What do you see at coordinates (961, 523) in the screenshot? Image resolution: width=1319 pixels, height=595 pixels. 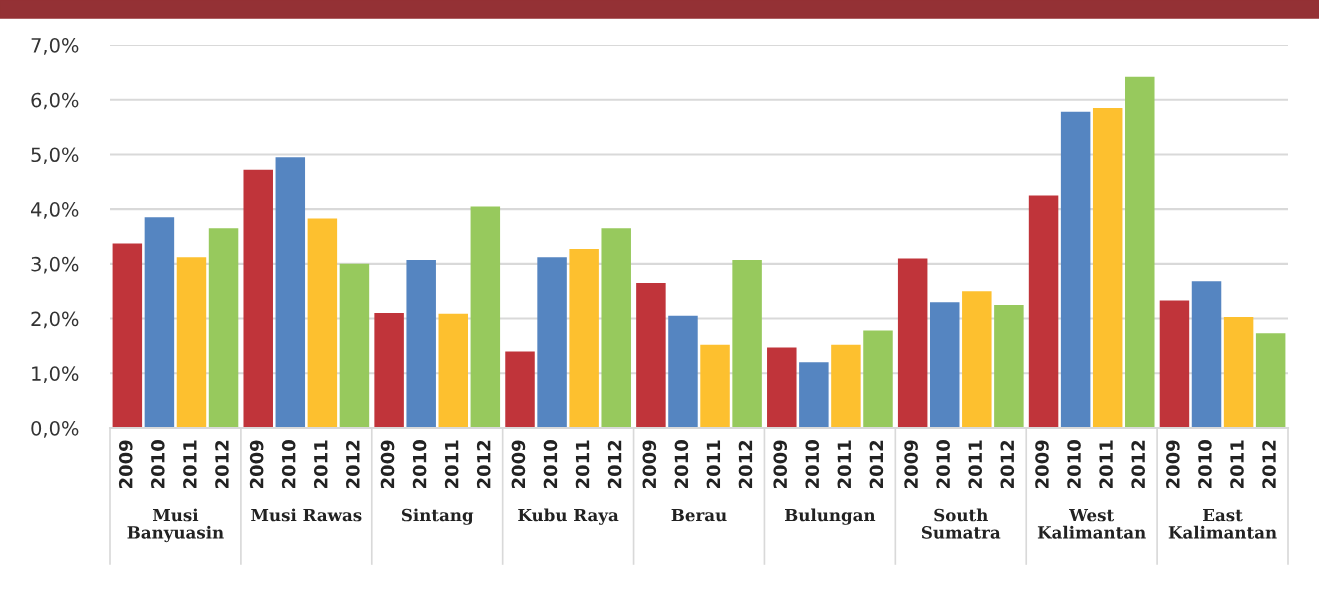 I see `x-tick-label: South Sumatra` at bounding box center [961, 523].